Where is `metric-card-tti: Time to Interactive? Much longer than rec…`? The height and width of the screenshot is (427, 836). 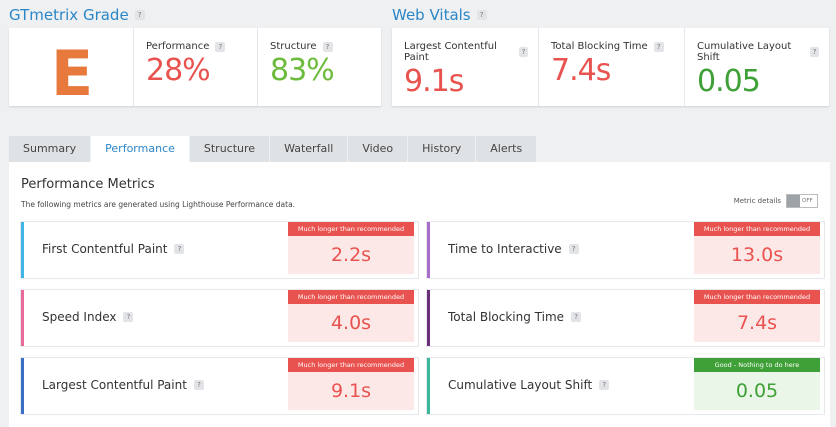 metric-card-tti: Time to Interactive? Much longer than rec… is located at coordinates (625, 250).